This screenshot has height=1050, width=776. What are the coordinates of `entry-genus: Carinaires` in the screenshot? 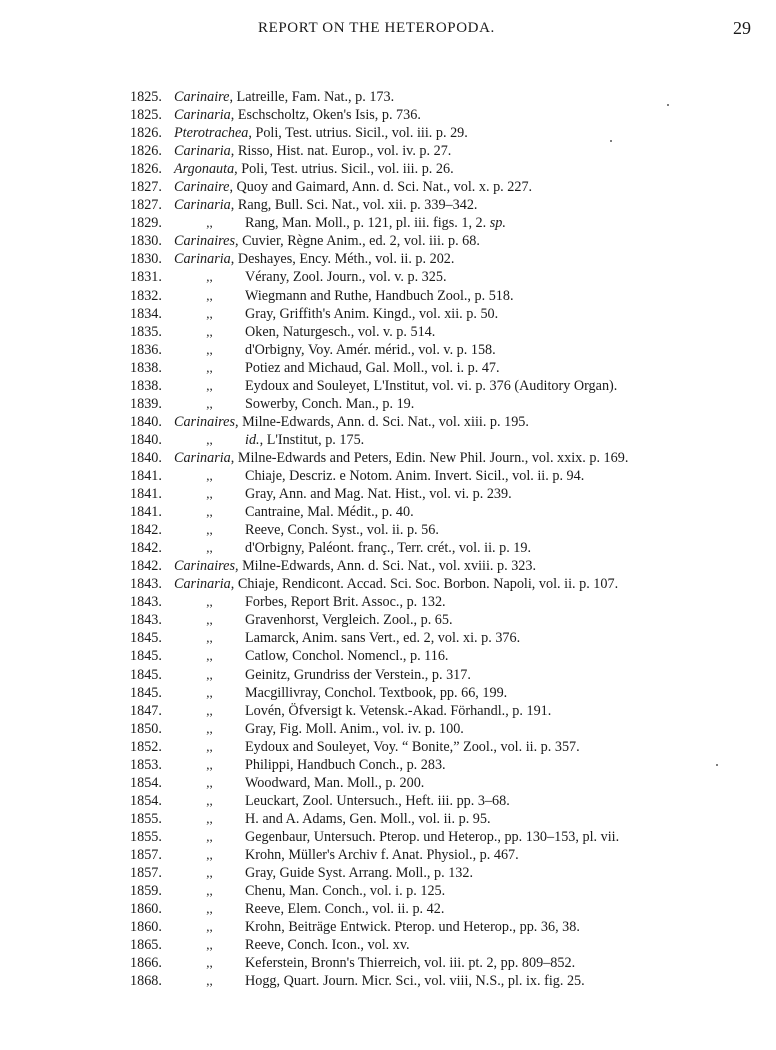 It's located at (204, 566).